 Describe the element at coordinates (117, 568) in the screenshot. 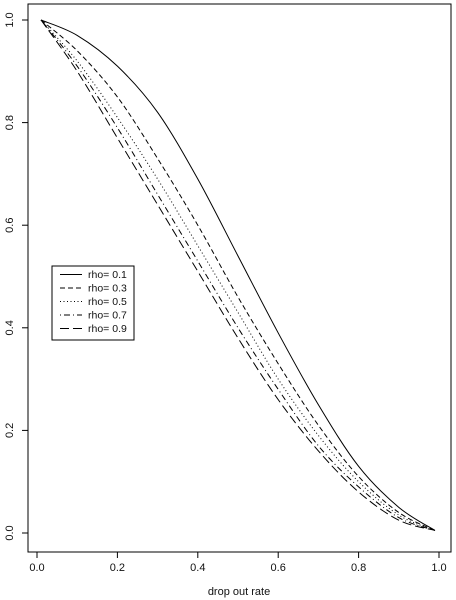

I see `x-tick-label: 0.2` at that location.